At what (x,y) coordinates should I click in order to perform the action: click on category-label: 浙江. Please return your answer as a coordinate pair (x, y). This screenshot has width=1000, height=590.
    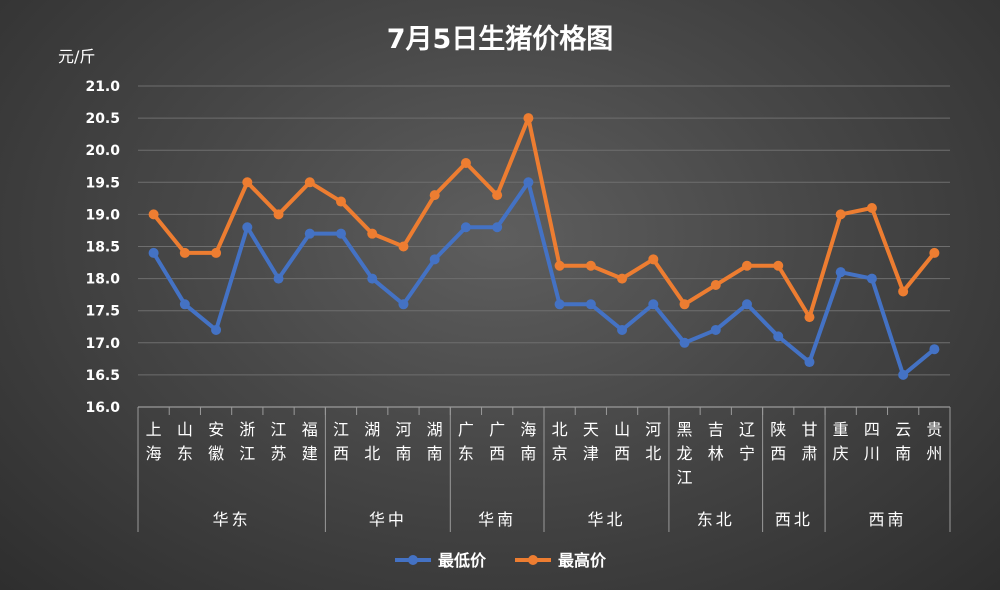
    Looking at the image, I should click on (247, 441).